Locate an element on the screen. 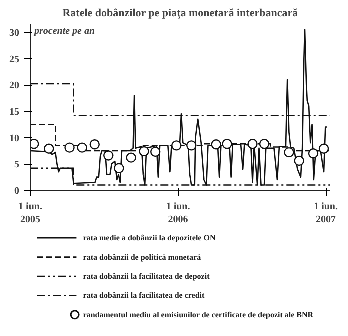 The image size is (348, 336). legend-label: rata dobânzii la facilitatea de depozit is located at coordinates (146, 276).